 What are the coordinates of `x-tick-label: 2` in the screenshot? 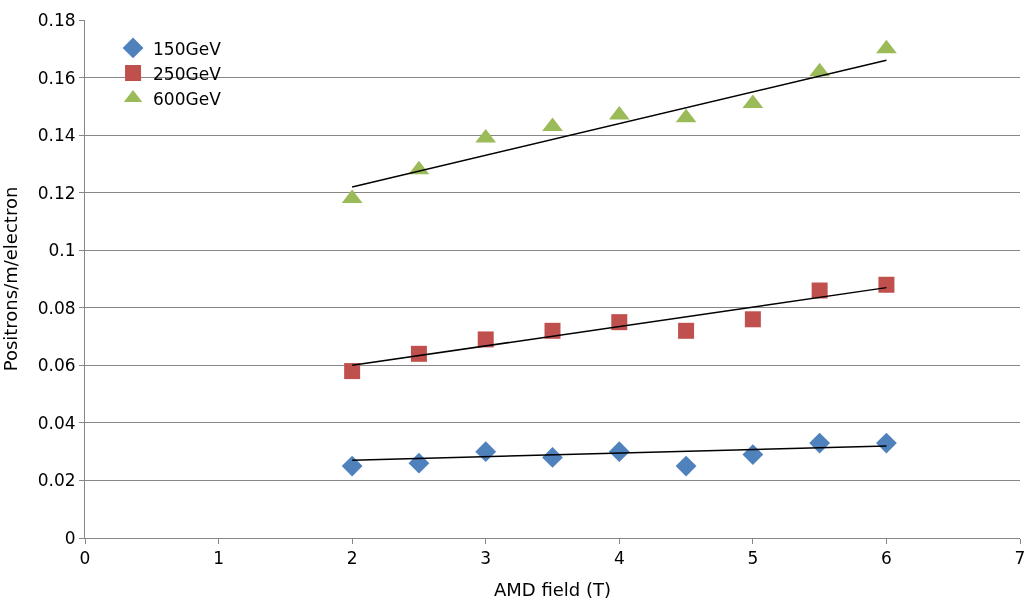 It's located at (352, 558).